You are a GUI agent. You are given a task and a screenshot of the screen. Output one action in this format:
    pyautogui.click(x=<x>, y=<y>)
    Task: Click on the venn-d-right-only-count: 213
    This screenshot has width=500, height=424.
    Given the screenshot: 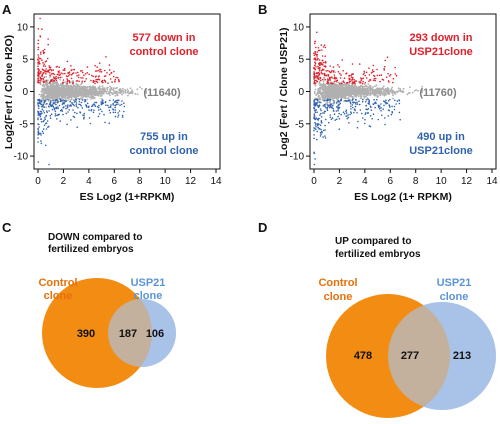 What is the action you would take?
    pyautogui.click(x=462, y=356)
    